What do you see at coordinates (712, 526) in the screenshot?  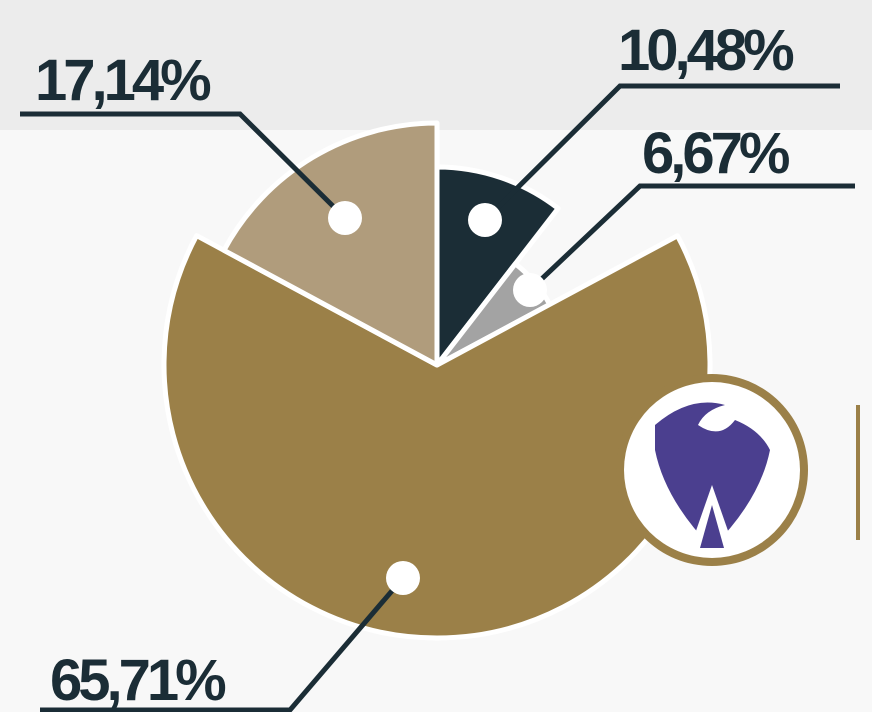 I see `logo-letter-inner` at bounding box center [712, 526].